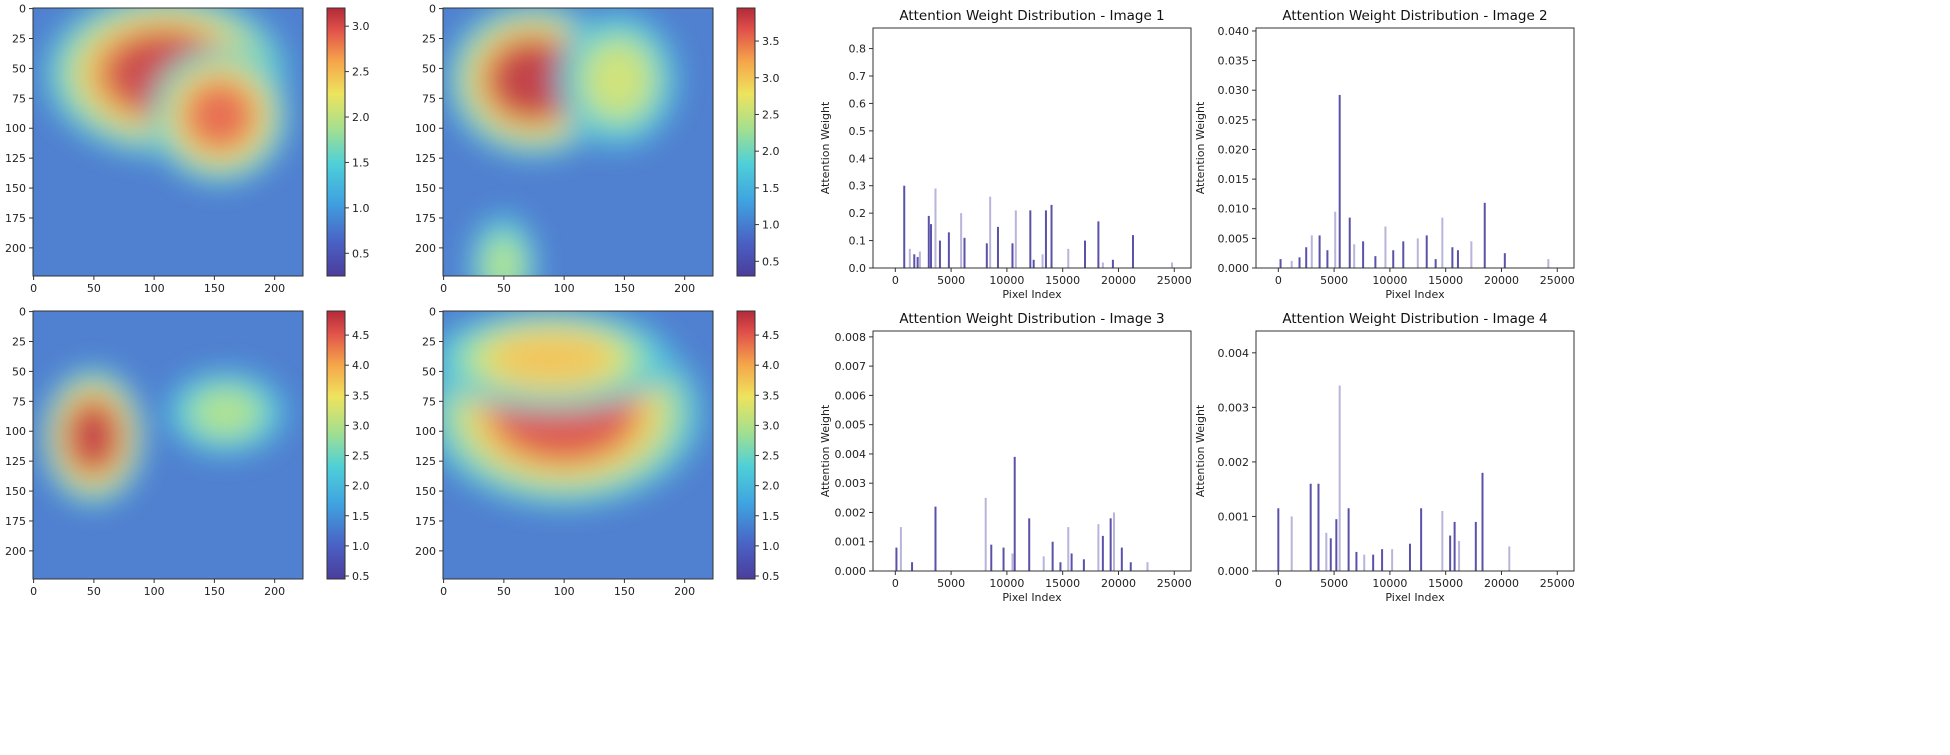 This screenshot has height=755, width=1950. What do you see at coordinates (429, 401) in the screenshot?
I see `y-tick-label: 75` at bounding box center [429, 401].